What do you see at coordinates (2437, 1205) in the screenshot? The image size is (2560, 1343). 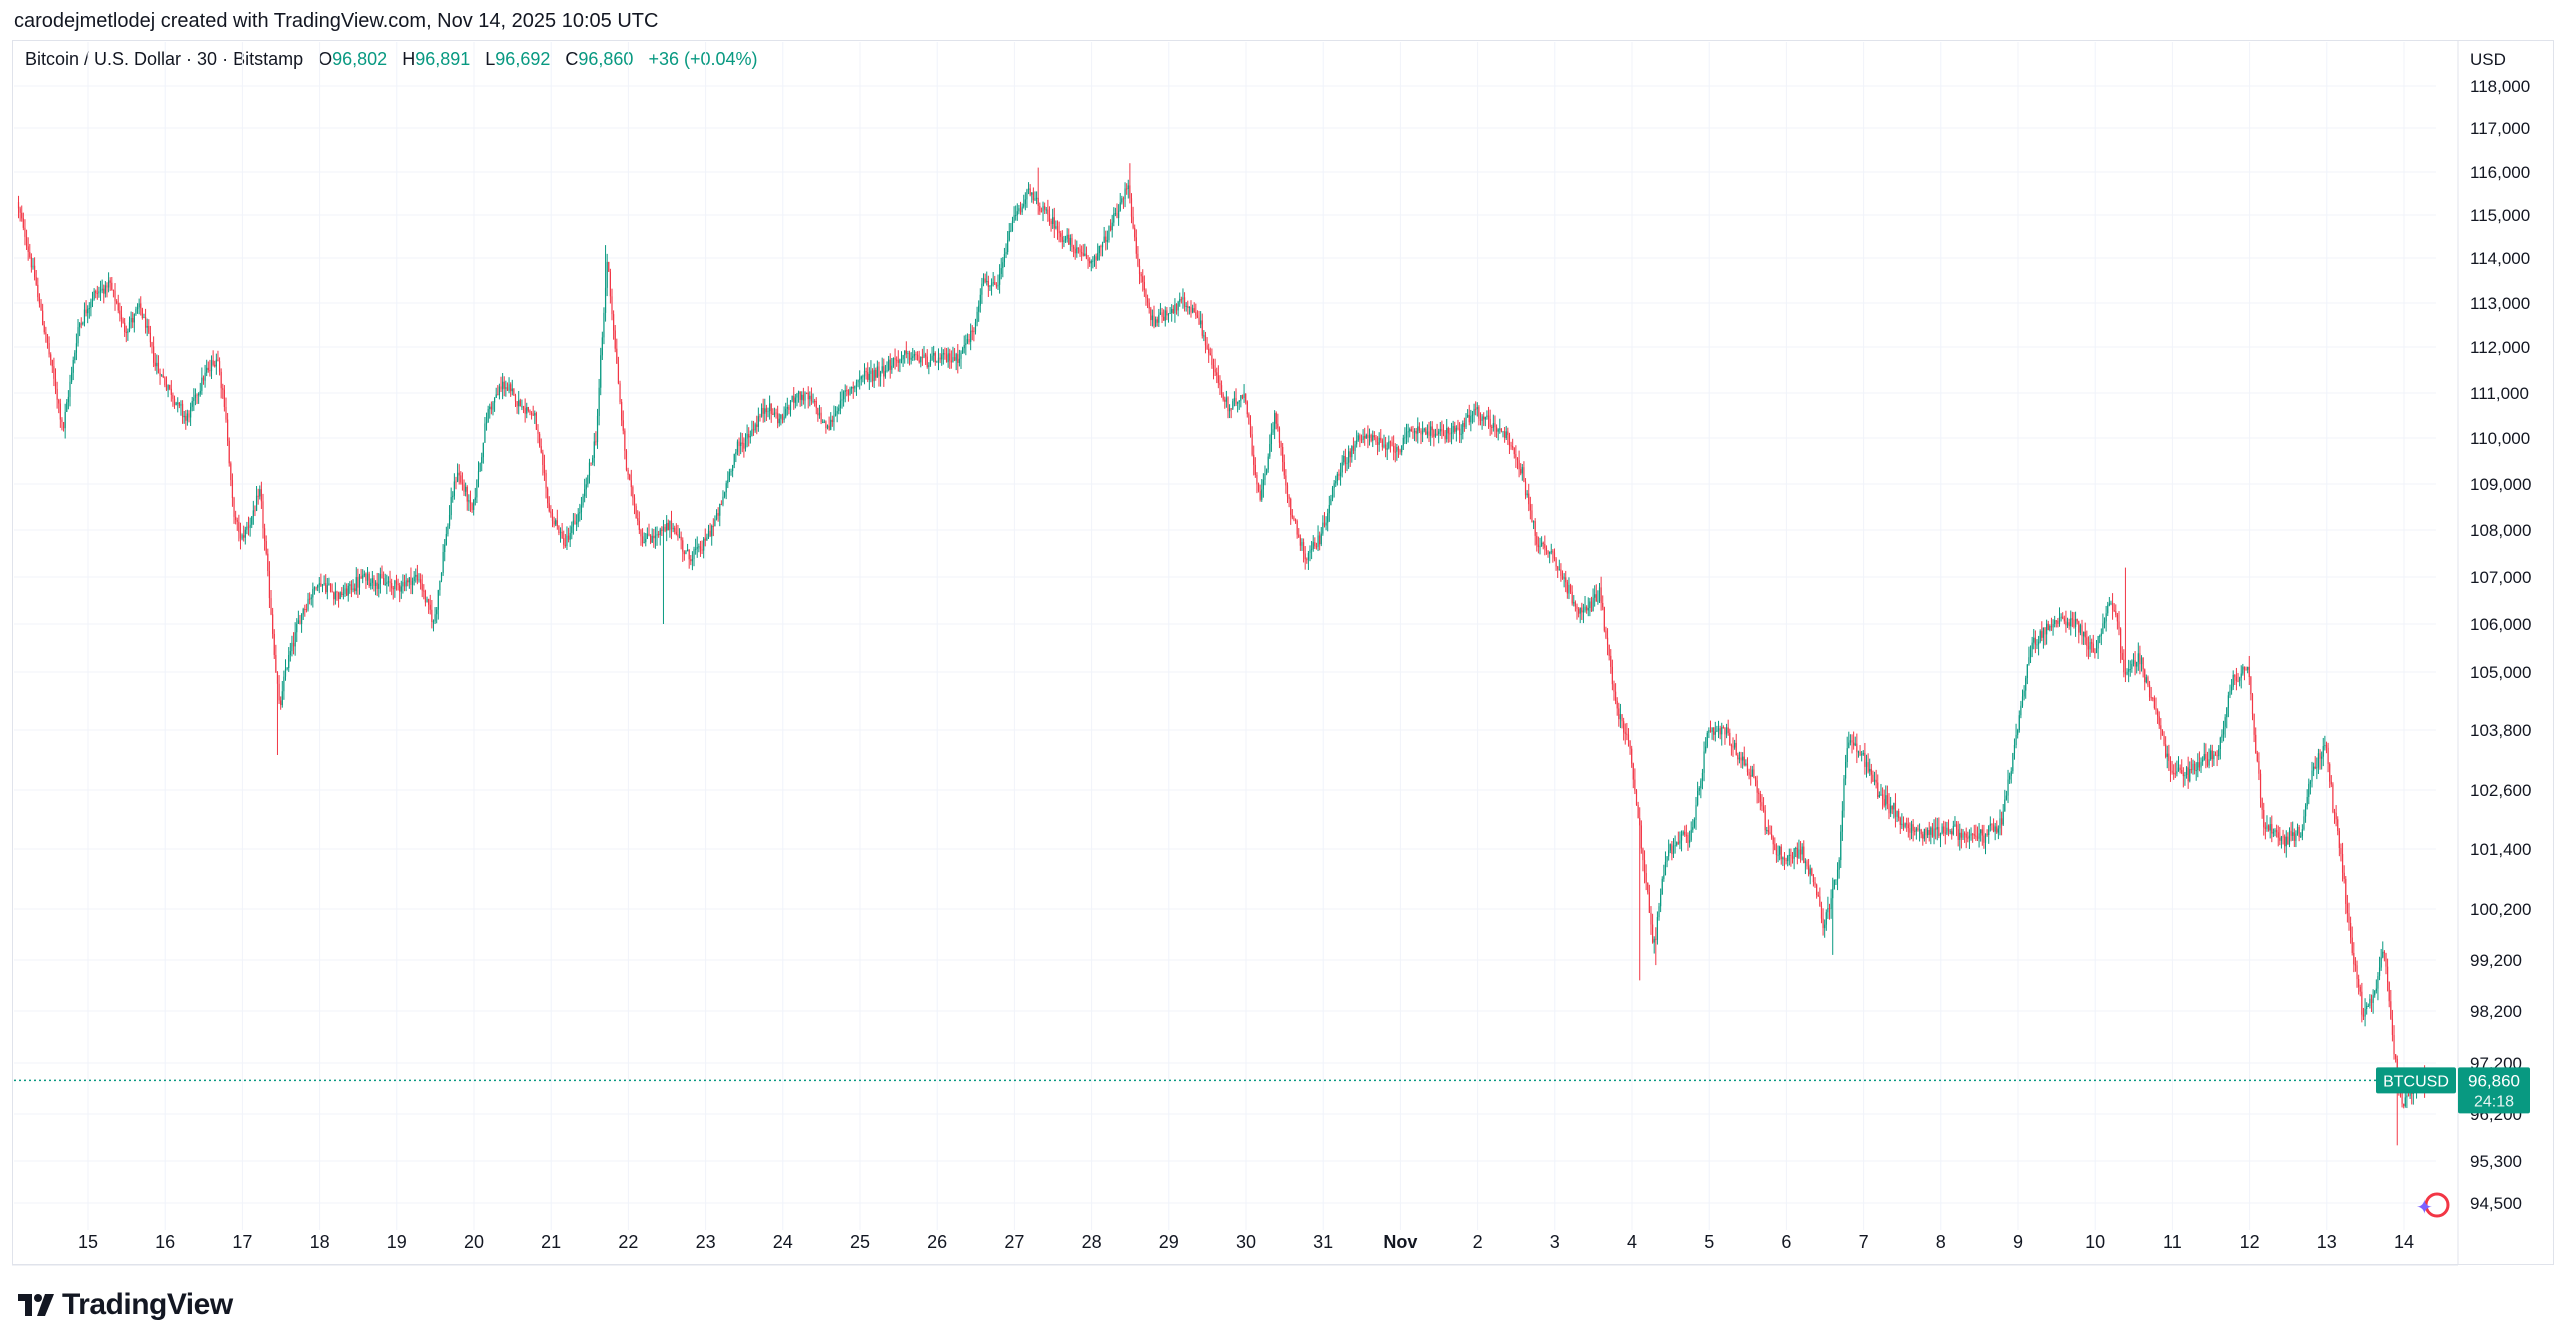 I see `event-icon-circle` at bounding box center [2437, 1205].